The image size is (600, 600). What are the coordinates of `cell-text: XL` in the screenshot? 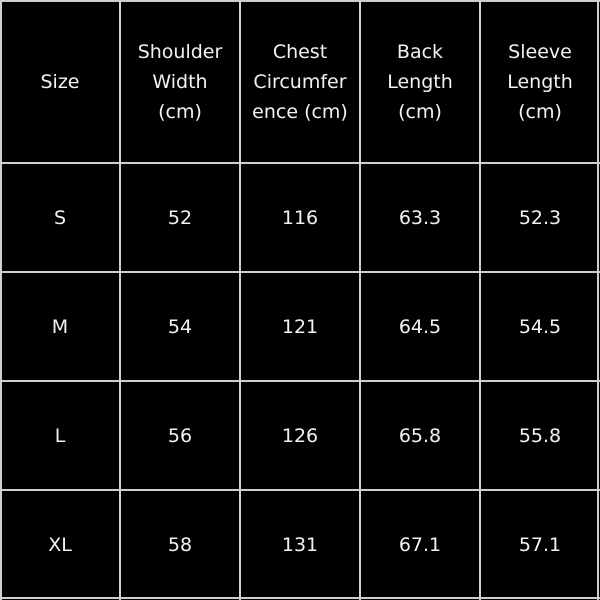 It's located at (60, 545).